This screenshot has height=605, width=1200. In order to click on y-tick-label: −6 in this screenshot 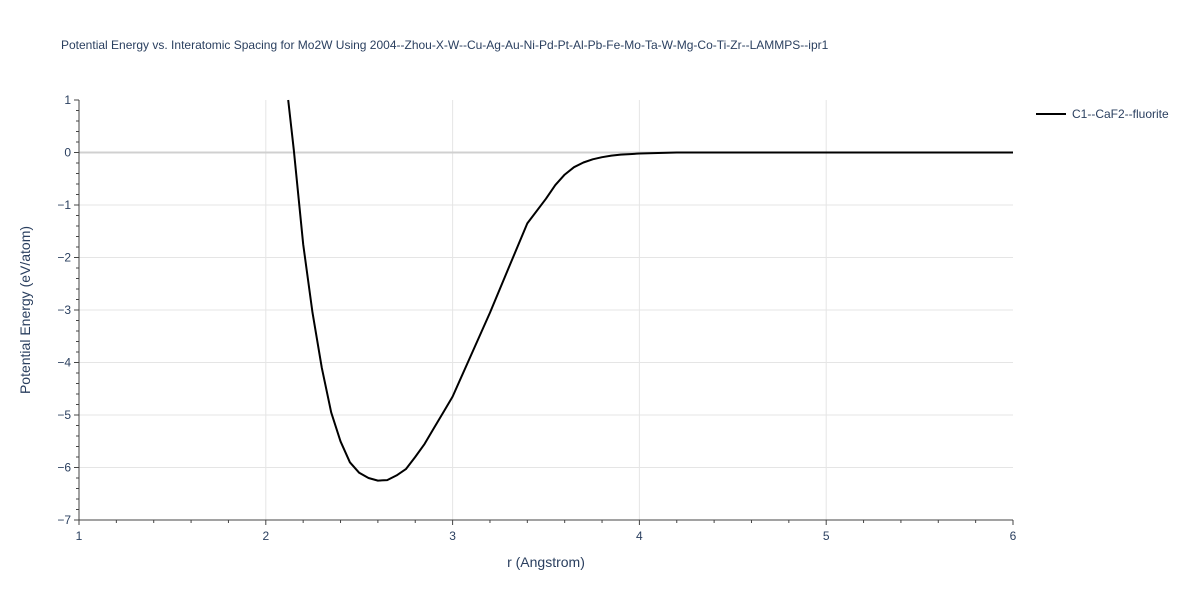, I will do `click(64, 468)`.